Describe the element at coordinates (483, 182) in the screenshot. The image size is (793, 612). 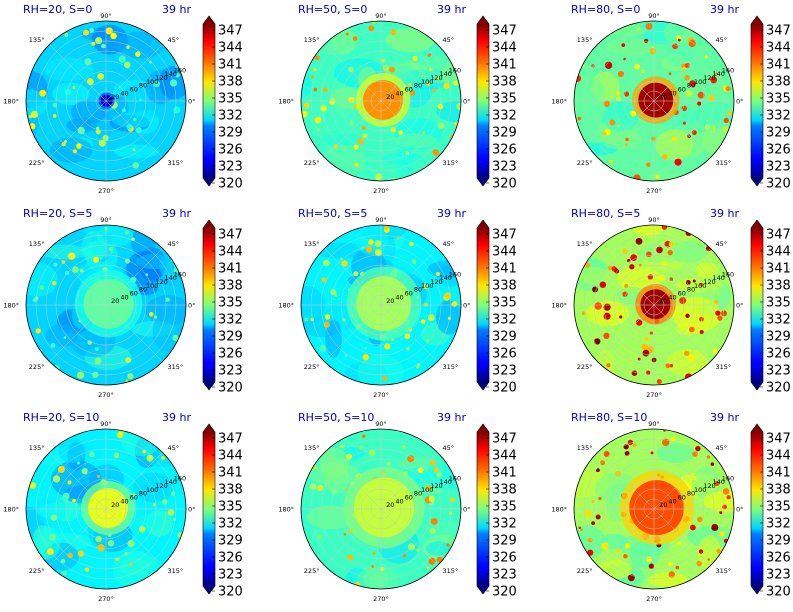
I see `colorbar-extend-min` at that location.